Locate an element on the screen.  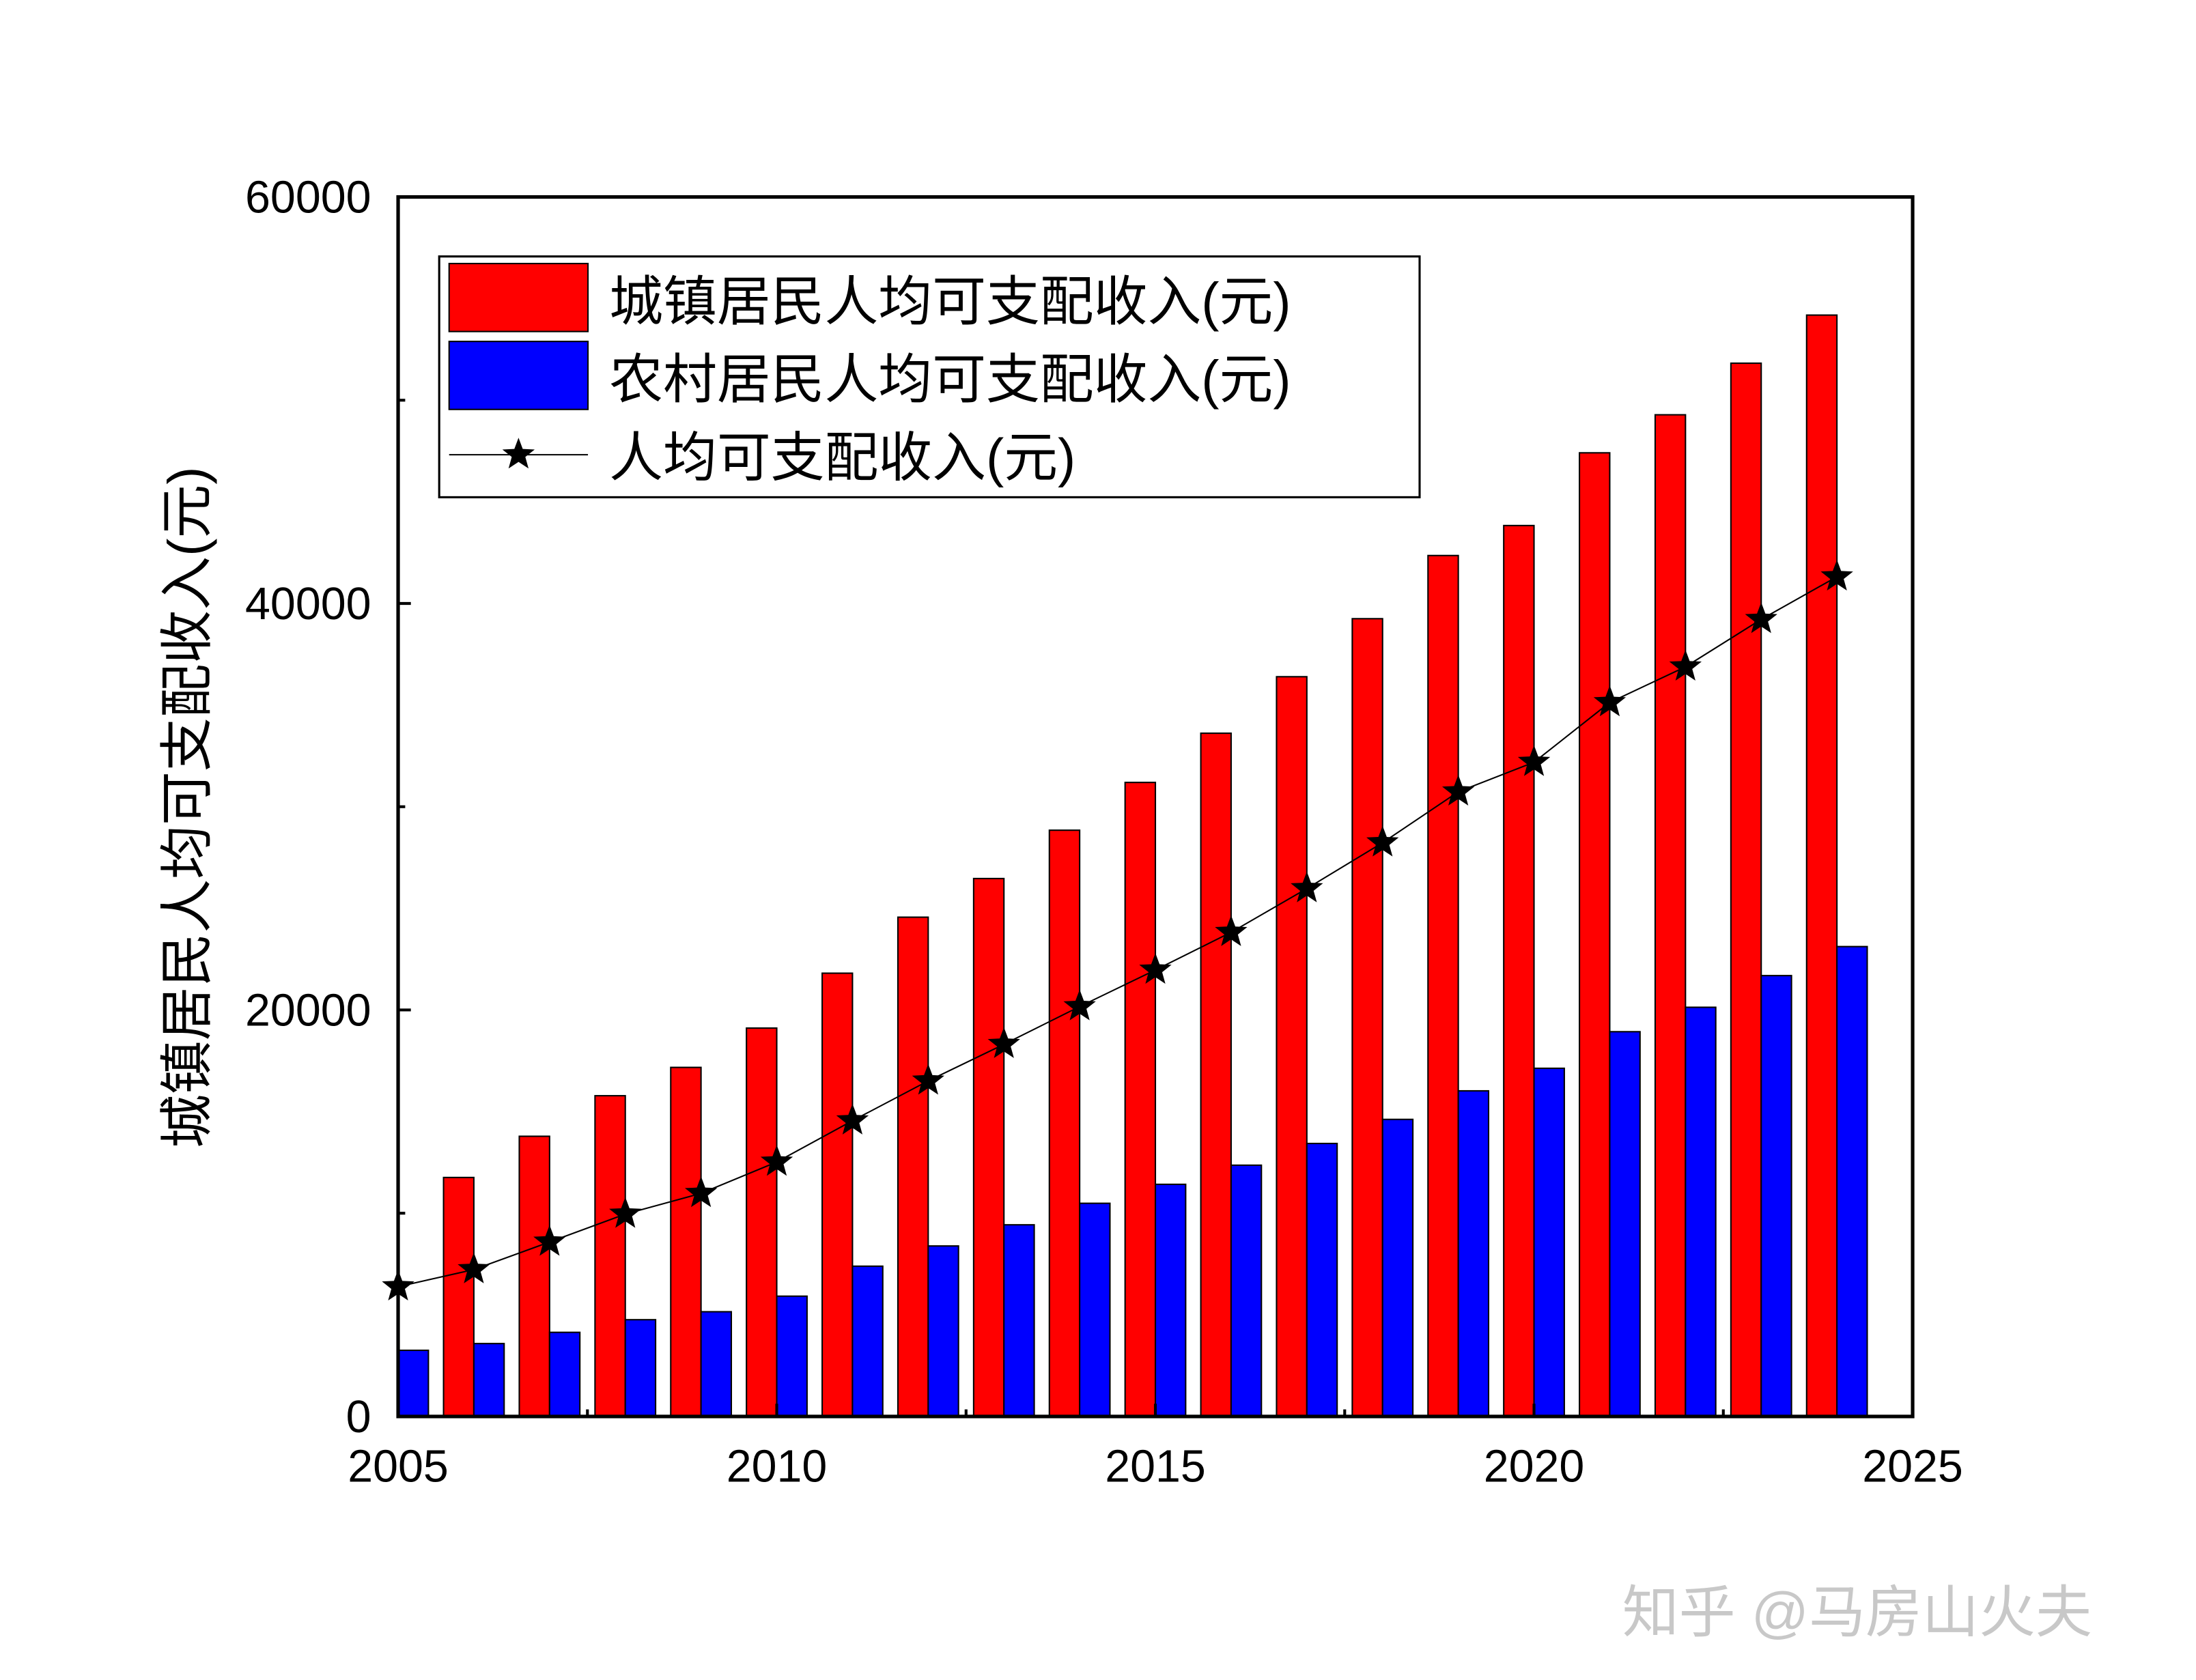
bar-urban-2015 is located at coordinates (1141, 1099).